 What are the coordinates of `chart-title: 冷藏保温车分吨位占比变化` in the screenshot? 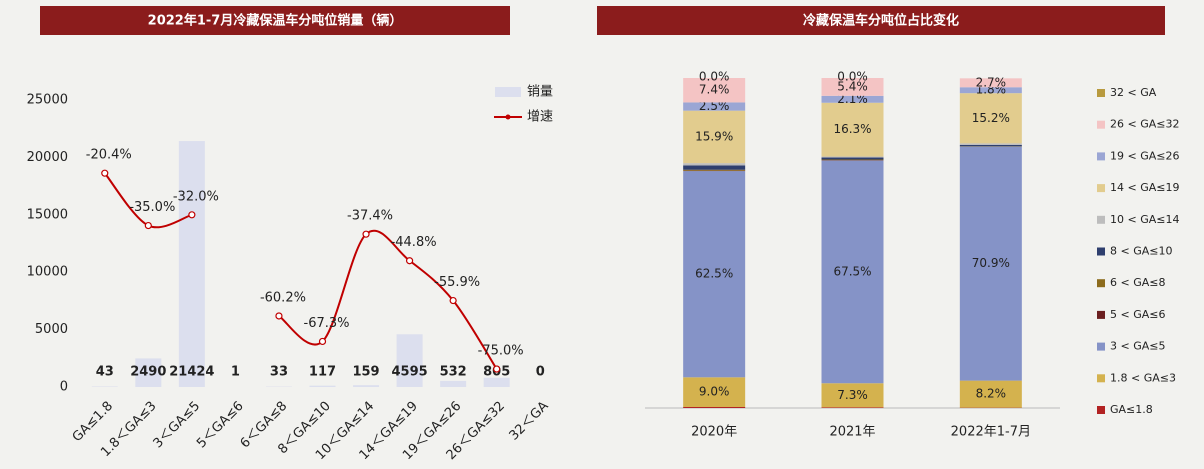 It's located at (881, 21).